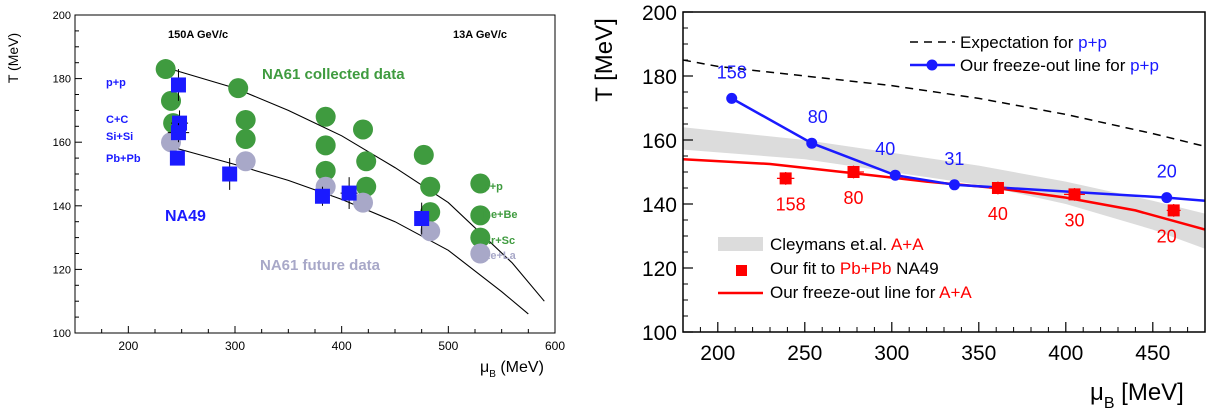 The height and width of the screenshot is (415, 1222). Describe the element at coordinates (885, 149) in the screenshot. I see `freeze-out-pp-point-label: 40` at that location.